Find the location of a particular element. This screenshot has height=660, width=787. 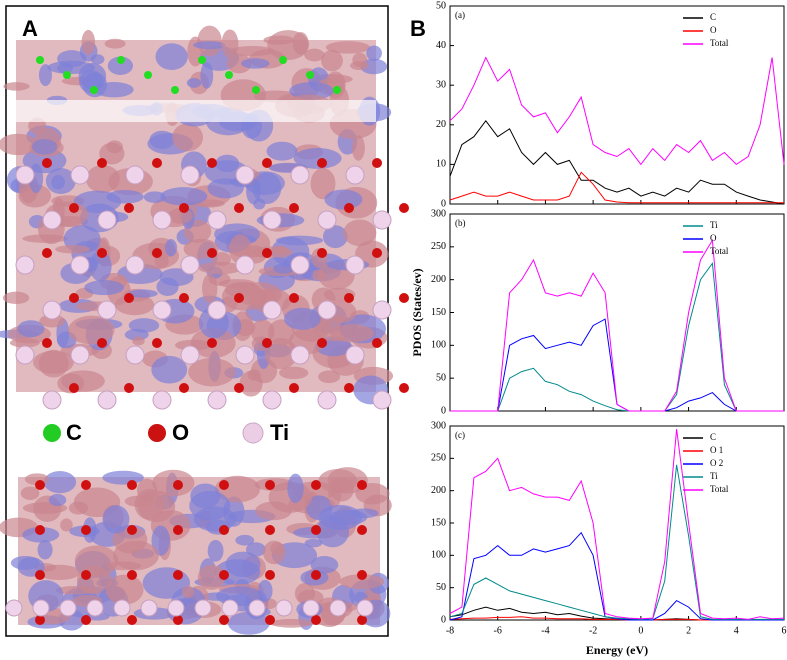

legend-swatch-c is located at coordinates (52, 433).